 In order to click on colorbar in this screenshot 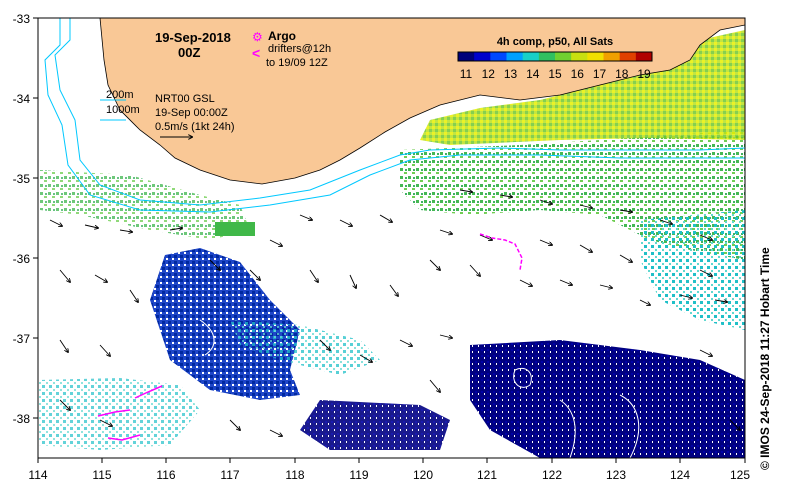, I will do `click(555, 56)`.